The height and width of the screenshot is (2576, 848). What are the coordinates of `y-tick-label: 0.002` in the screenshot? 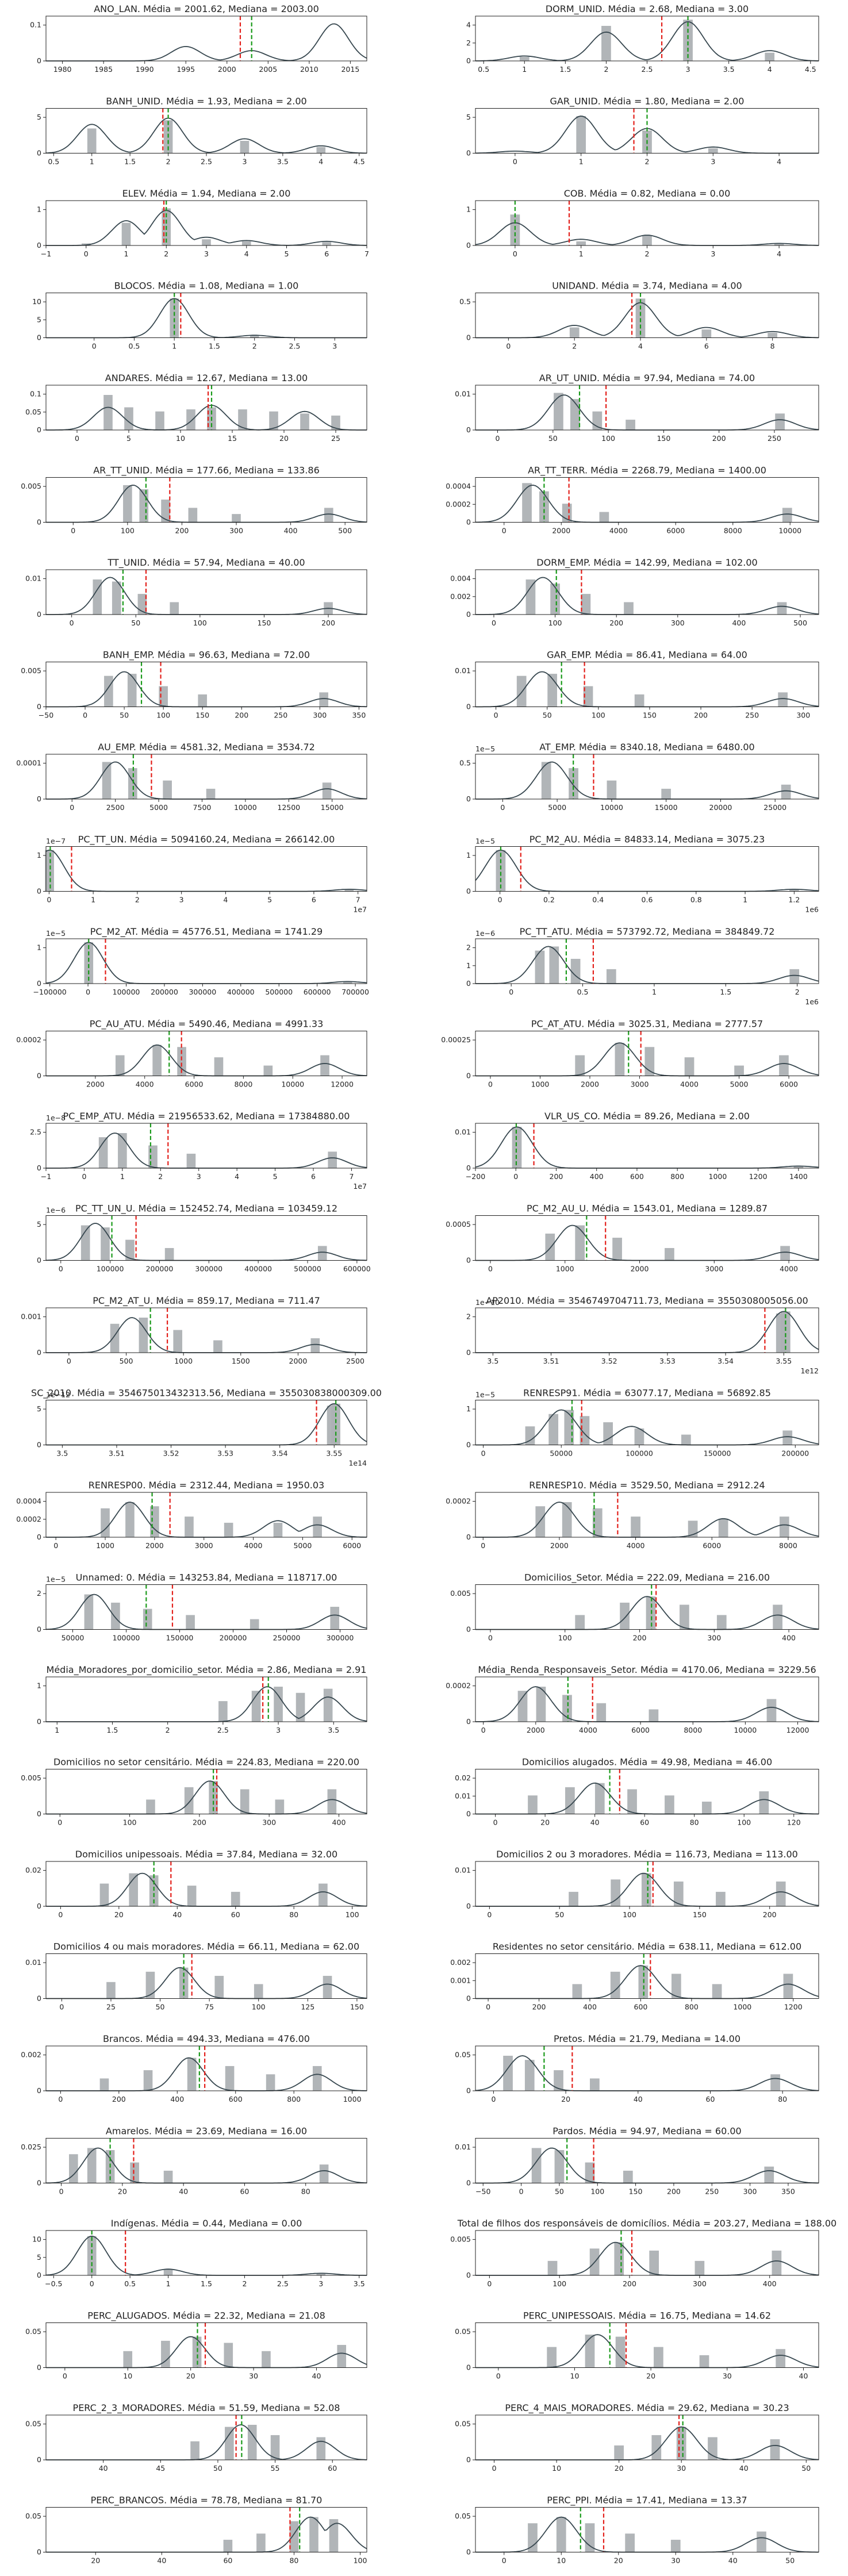 It's located at (461, 1962).